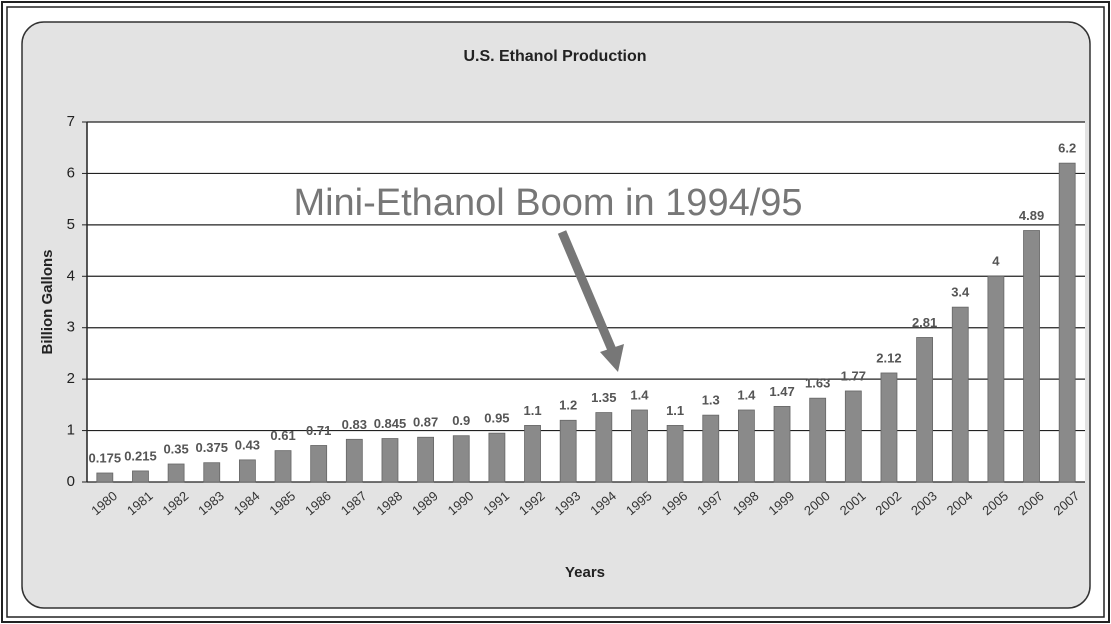 The width and height of the screenshot is (1111, 624). What do you see at coordinates (282, 435) in the screenshot?
I see `data-label: 0.61` at bounding box center [282, 435].